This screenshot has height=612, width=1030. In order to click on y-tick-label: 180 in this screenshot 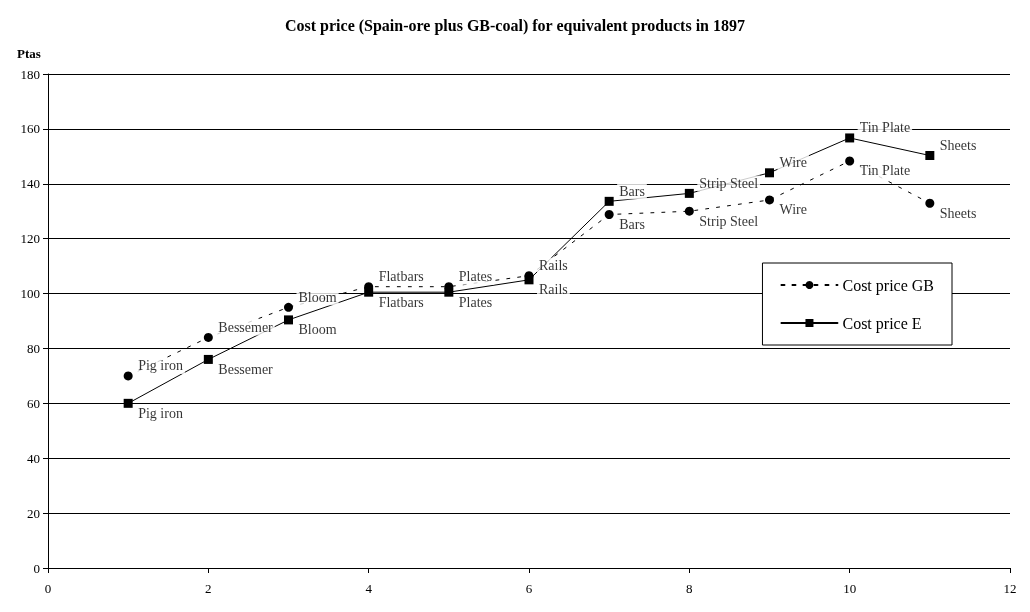, I will do `click(30, 74)`.